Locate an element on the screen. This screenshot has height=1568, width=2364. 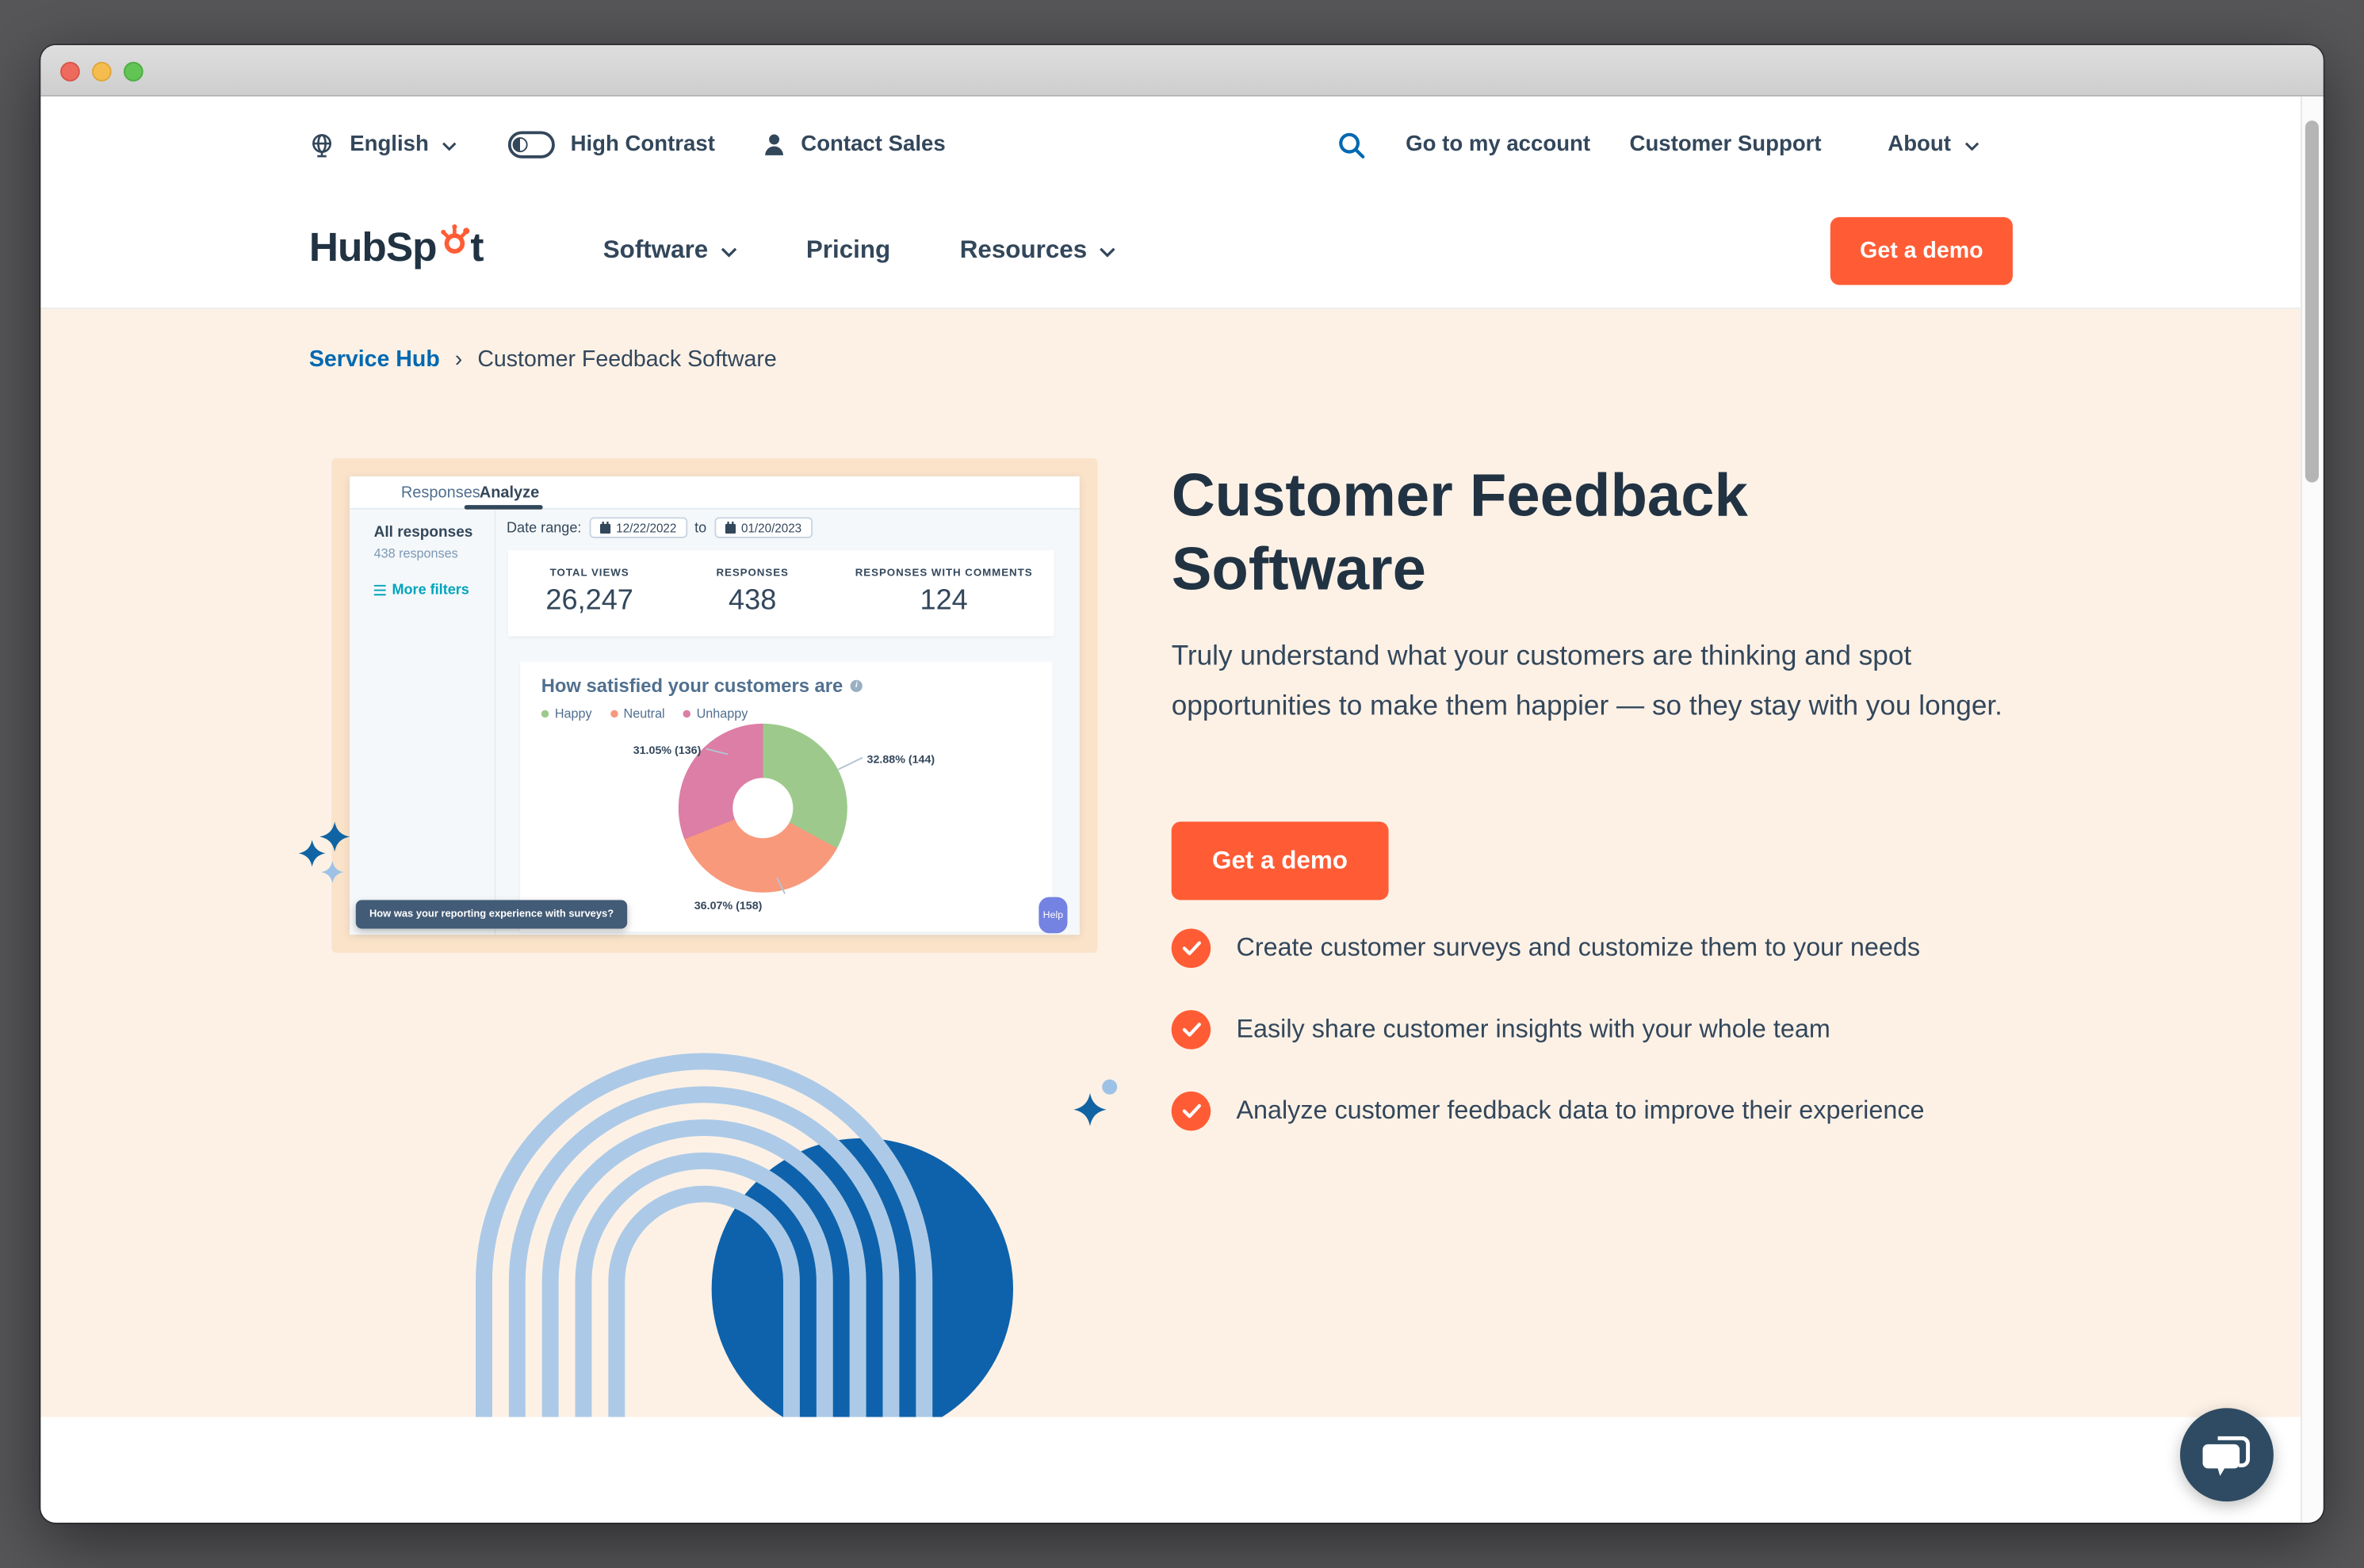
date-range-row: Date range: 12/22/2022 to 01/20/2023 is located at coordinates (660, 527).